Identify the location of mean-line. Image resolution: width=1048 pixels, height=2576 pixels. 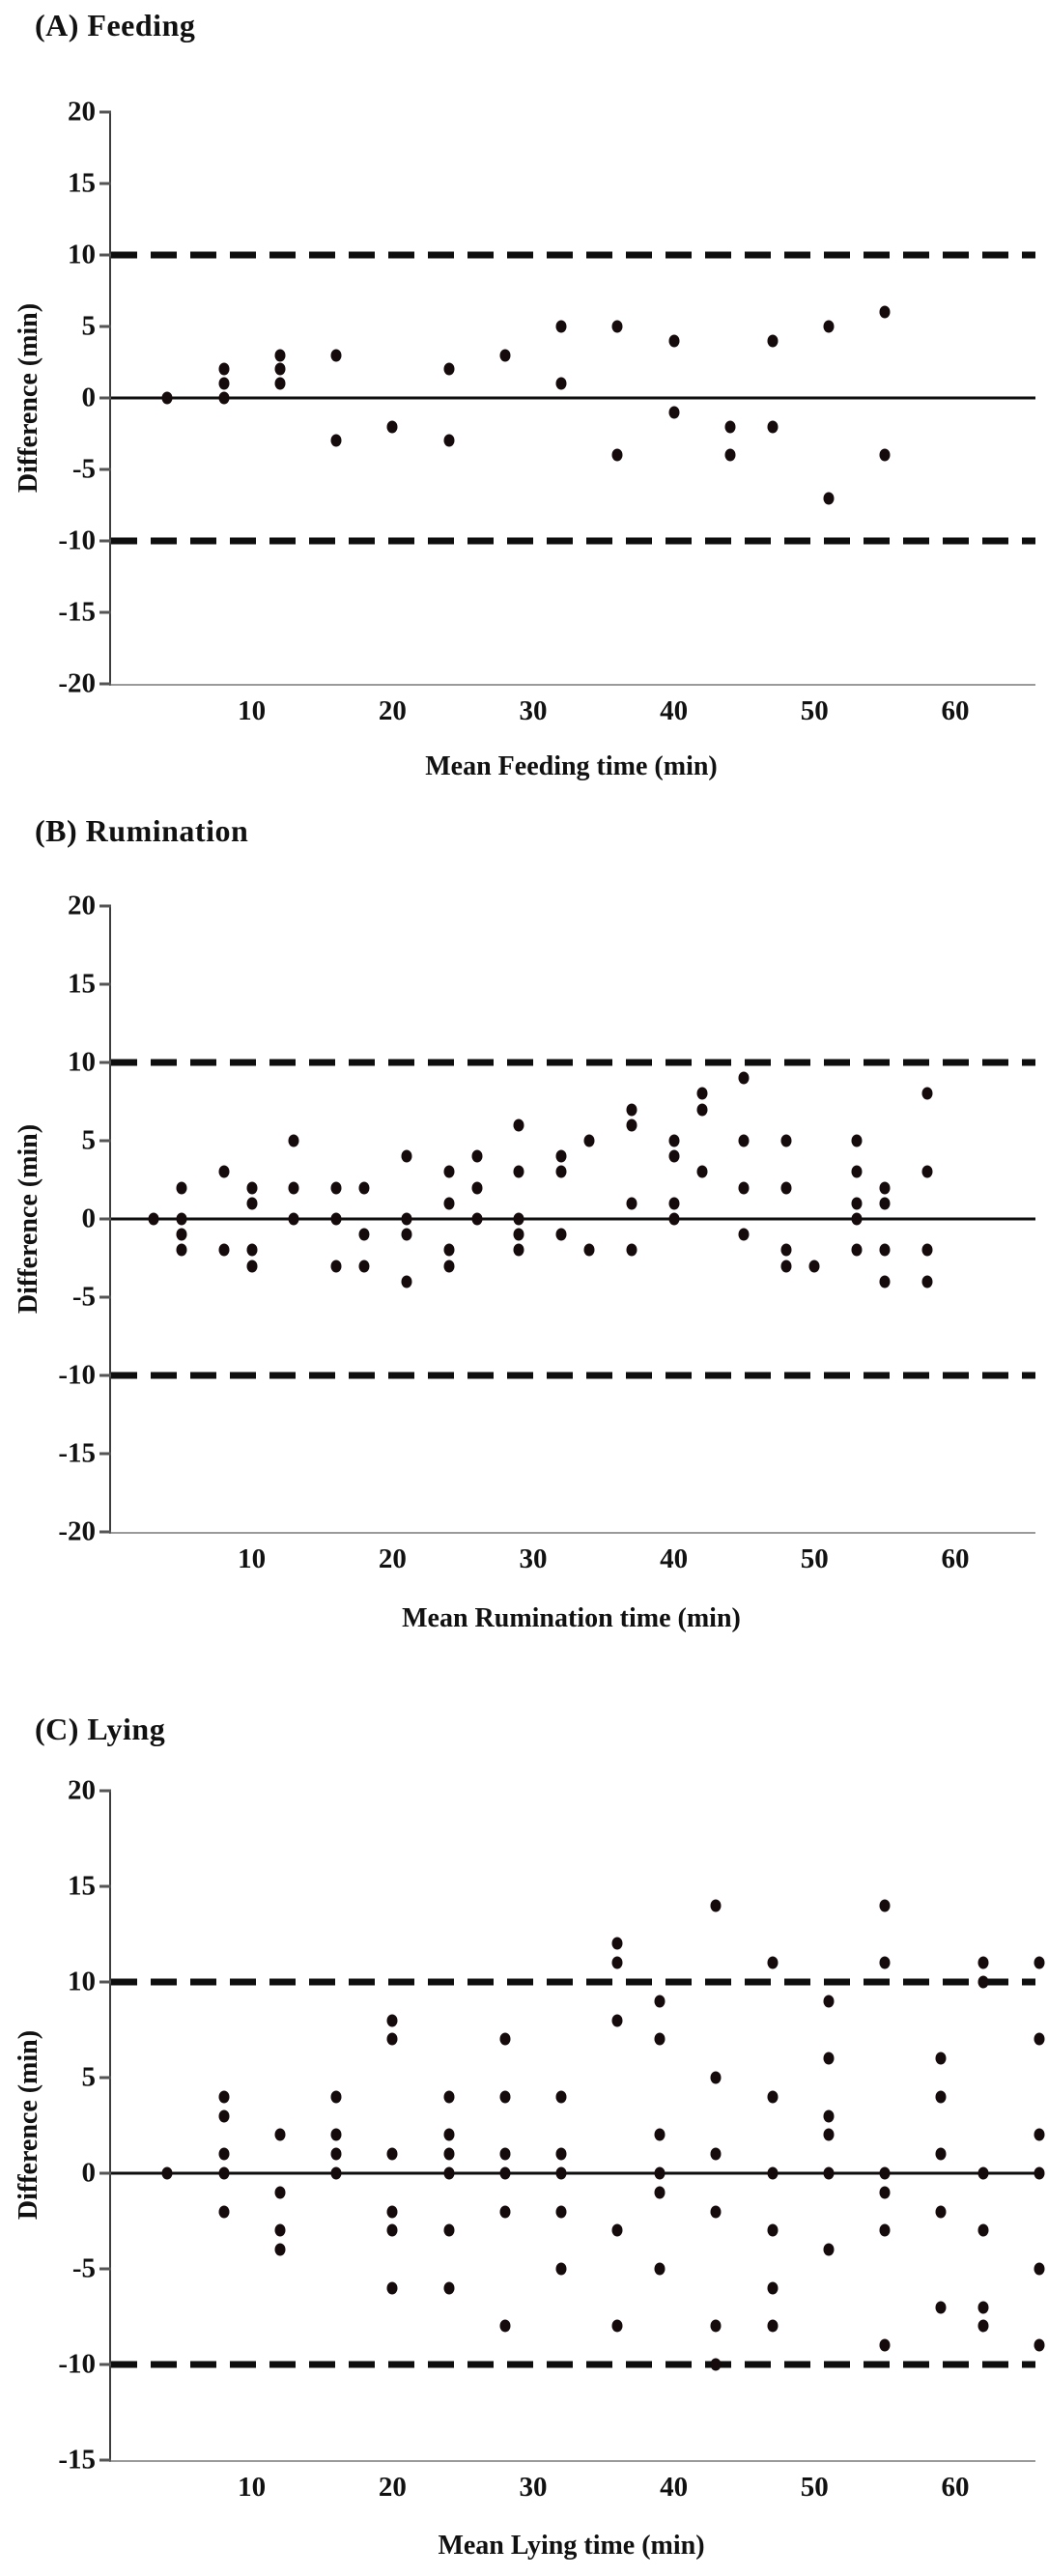
(573, 1219).